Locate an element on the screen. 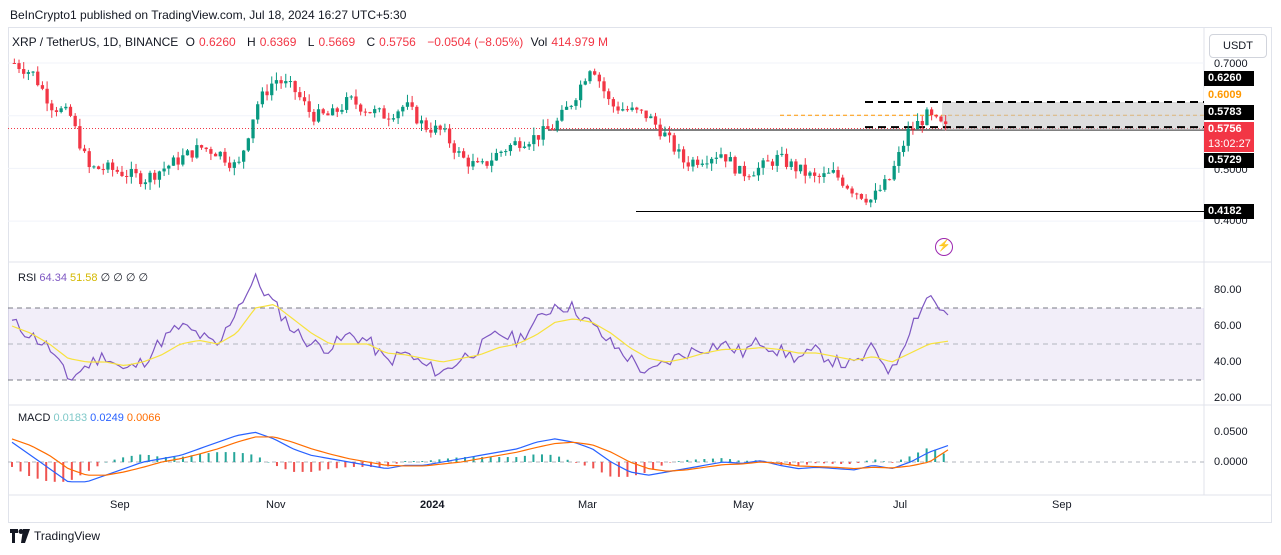 The width and height of the screenshot is (1281, 555). macd-tick-0: 0.0000 is located at coordinates (1231, 462).